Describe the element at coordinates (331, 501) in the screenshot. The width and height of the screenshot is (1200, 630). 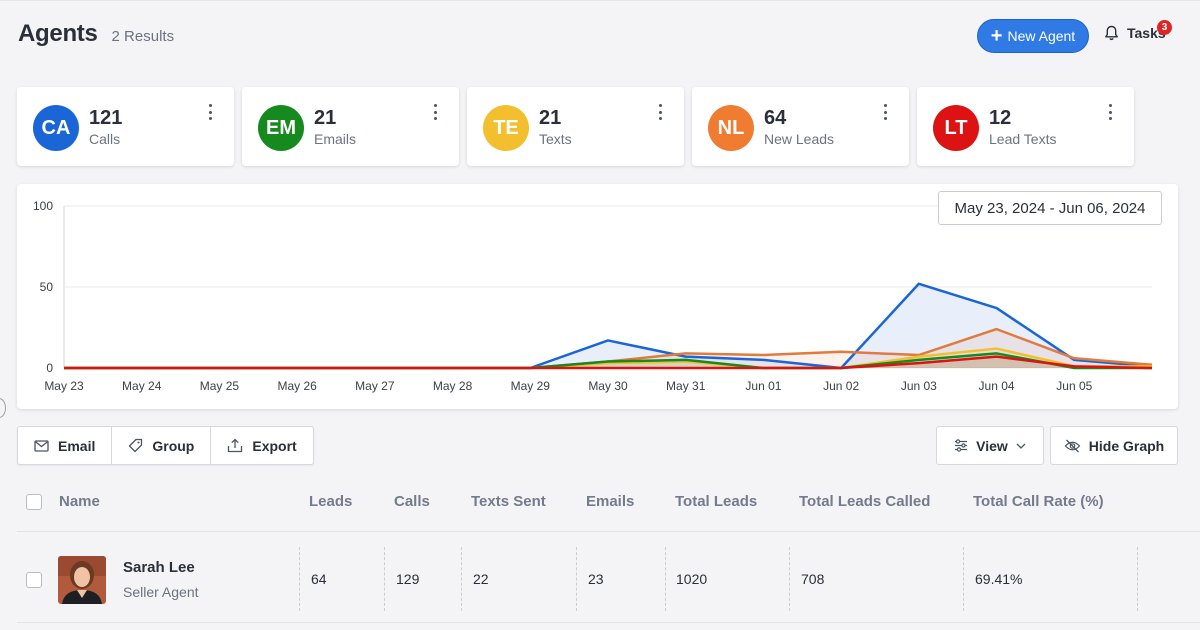
I see `column-header-leads: Leads` at that location.